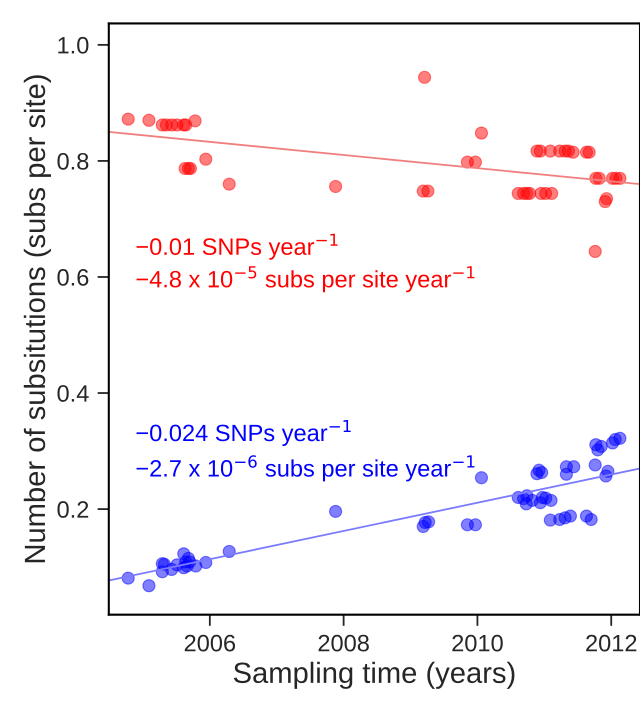  Describe the element at coordinates (73, 393) in the screenshot. I see `y-tick-label: 0.4` at that location.